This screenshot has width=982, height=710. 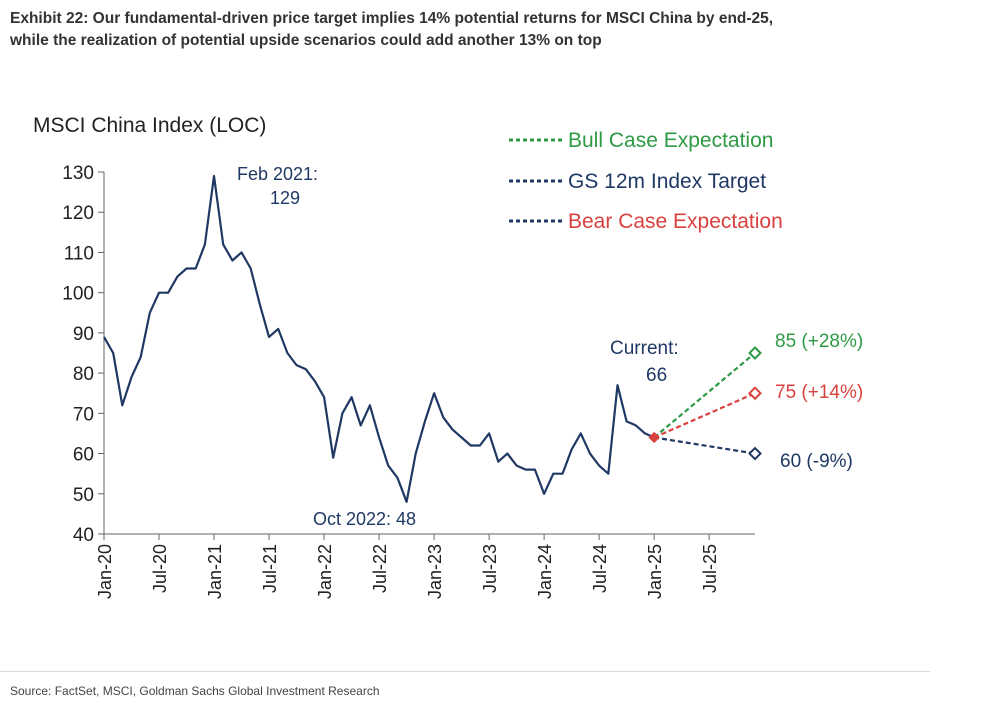 I want to click on y-tick-label: 40, so click(x=83, y=535).